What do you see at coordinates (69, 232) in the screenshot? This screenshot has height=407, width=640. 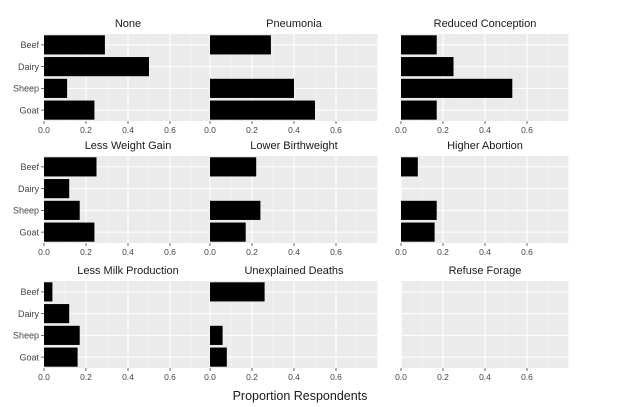 I see `panel-less-weight-gain-bar-goat` at bounding box center [69, 232].